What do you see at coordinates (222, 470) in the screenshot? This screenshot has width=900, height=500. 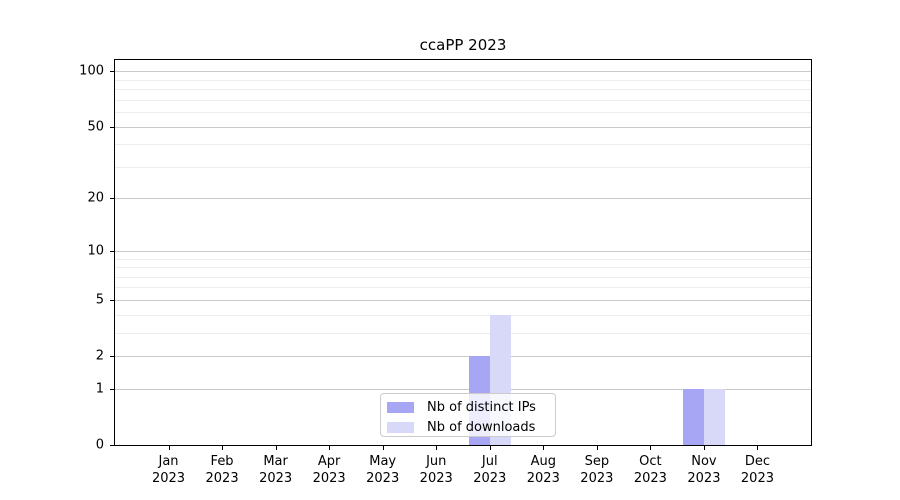 I see `x-tick-label: Feb 2023` at bounding box center [222, 470].